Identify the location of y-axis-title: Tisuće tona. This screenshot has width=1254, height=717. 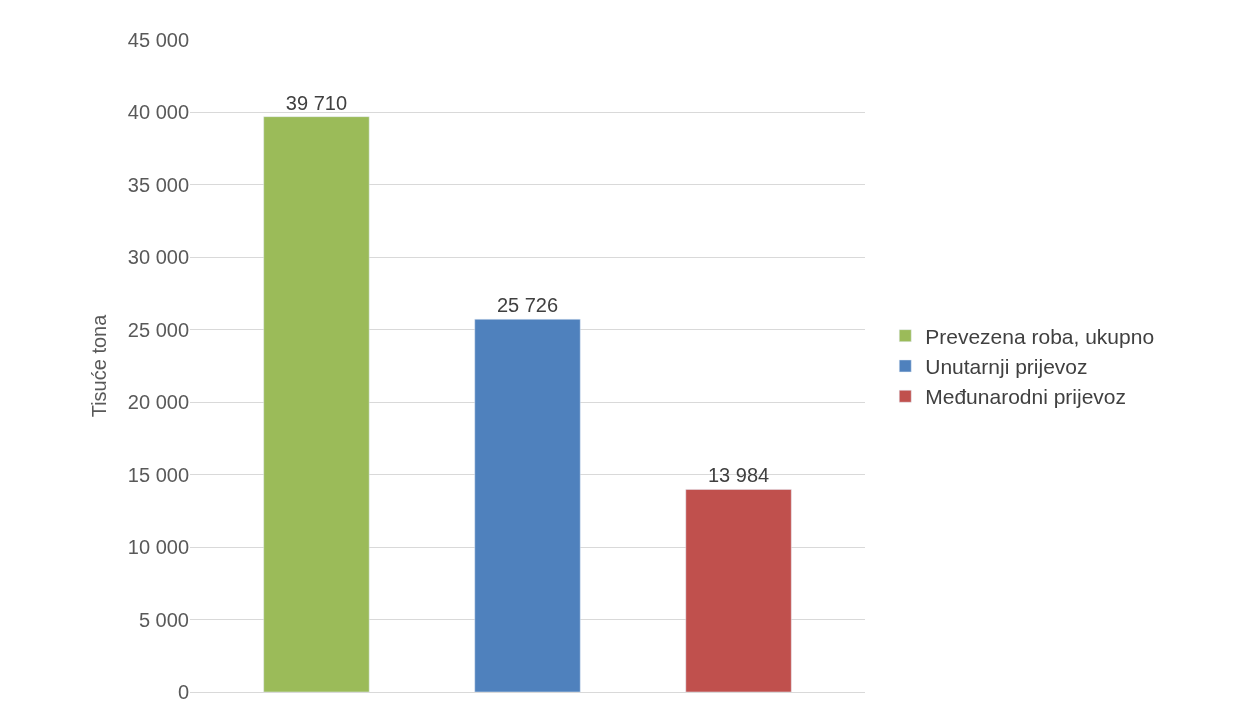
(99, 365).